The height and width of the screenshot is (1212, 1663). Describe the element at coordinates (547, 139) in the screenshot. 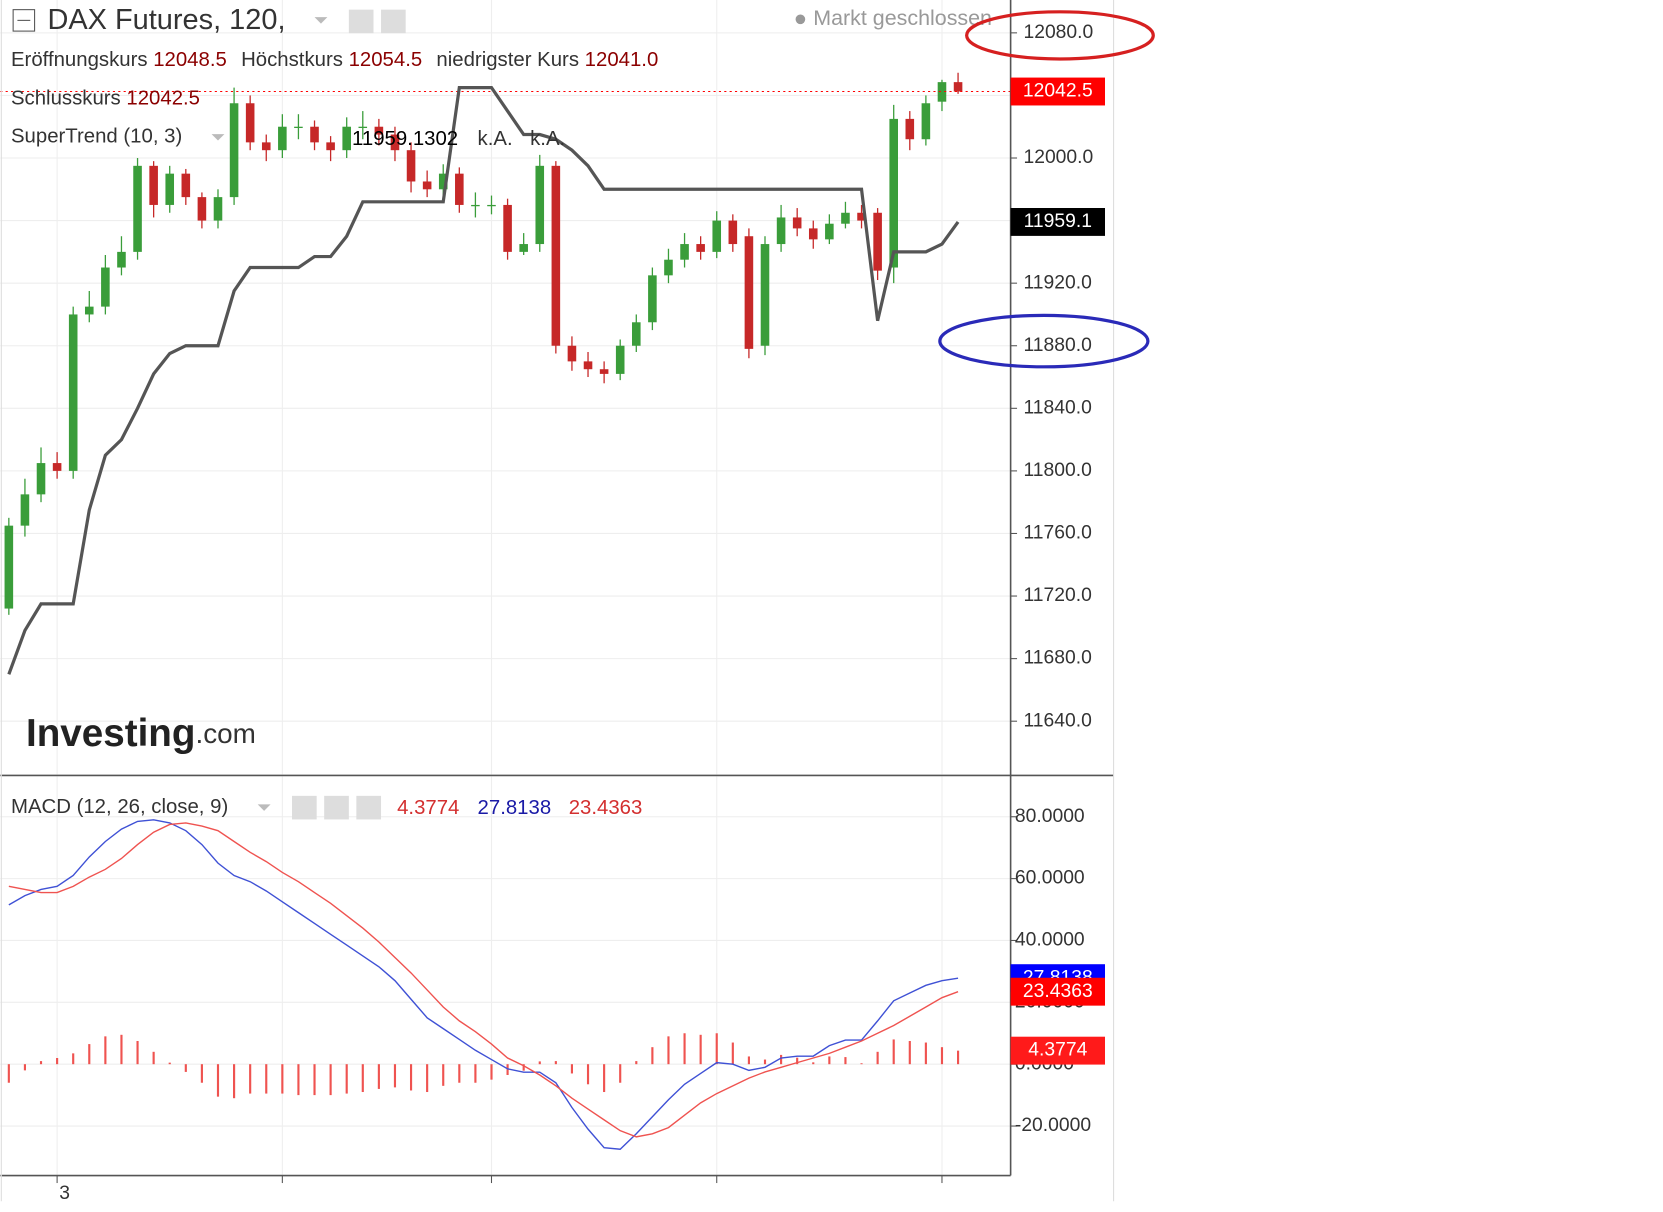

I see `supertrend-na: k.A.` at that location.